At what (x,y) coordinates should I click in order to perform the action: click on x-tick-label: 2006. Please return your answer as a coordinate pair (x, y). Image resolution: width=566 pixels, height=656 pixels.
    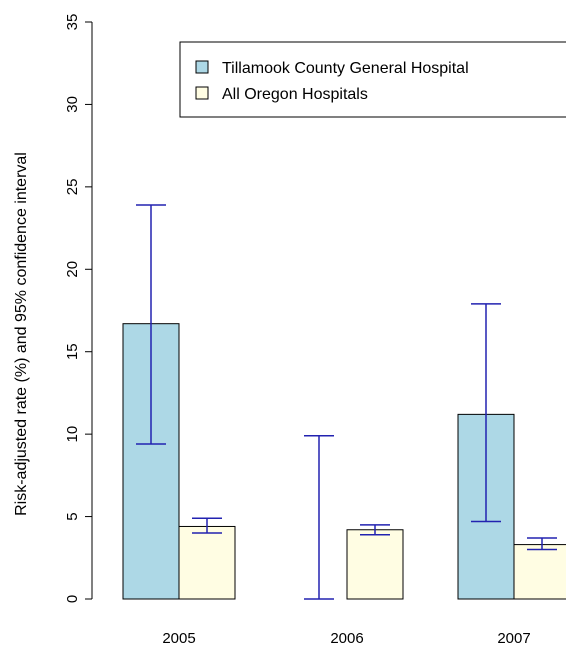
    Looking at the image, I should click on (346, 638).